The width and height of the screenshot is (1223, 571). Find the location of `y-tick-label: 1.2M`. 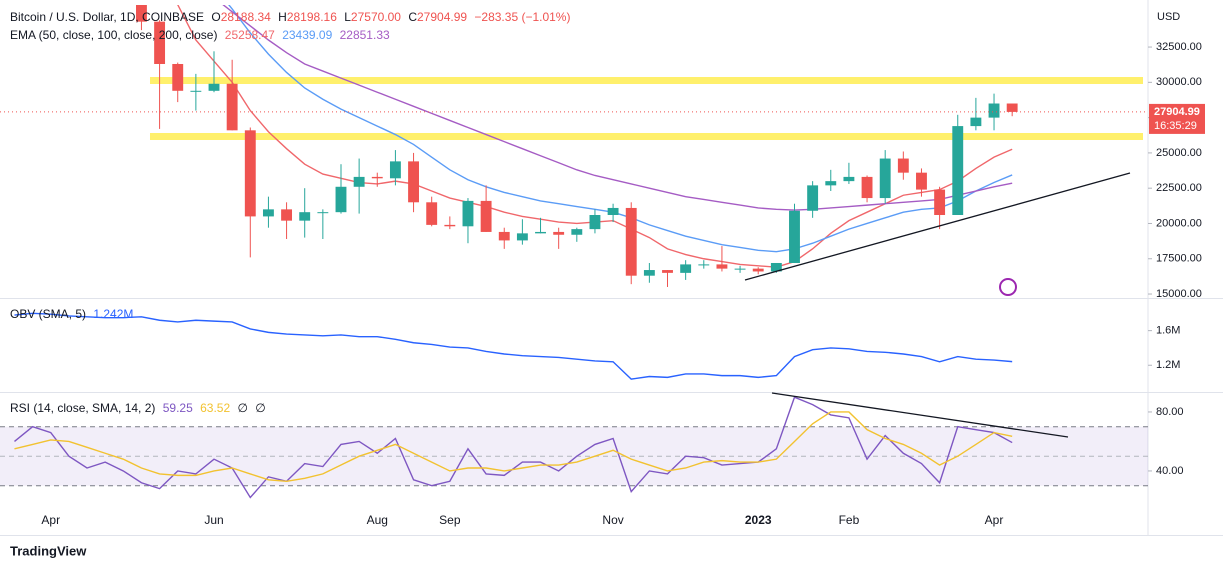

y-tick-label: 1.2M is located at coordinates (1168, 365).